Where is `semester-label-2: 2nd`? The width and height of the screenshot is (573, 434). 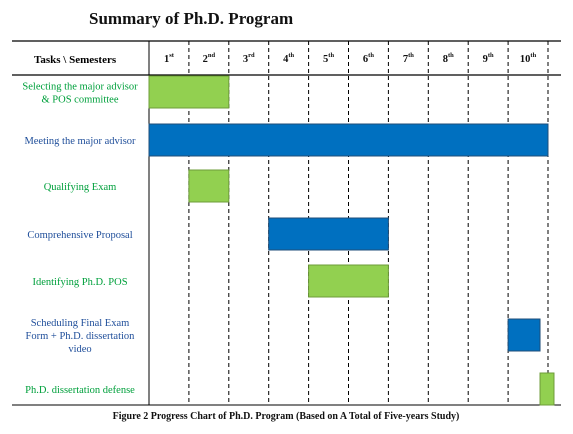
semester-label-2: 2nd is located at coordinates (209, 58).